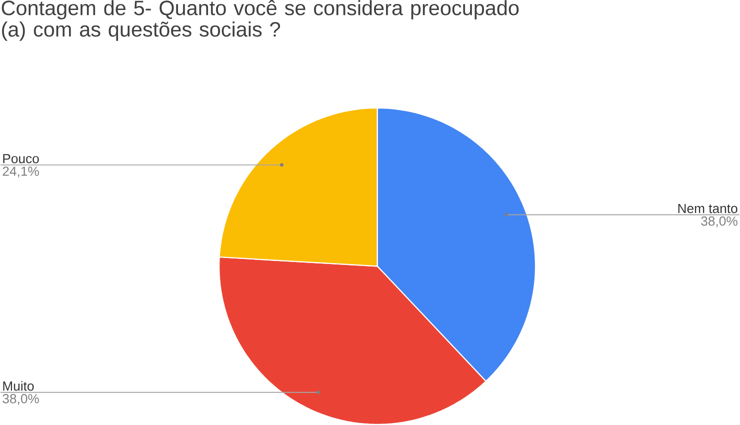  I want to click on slice-label: Nem tanto, so click(708, 209).